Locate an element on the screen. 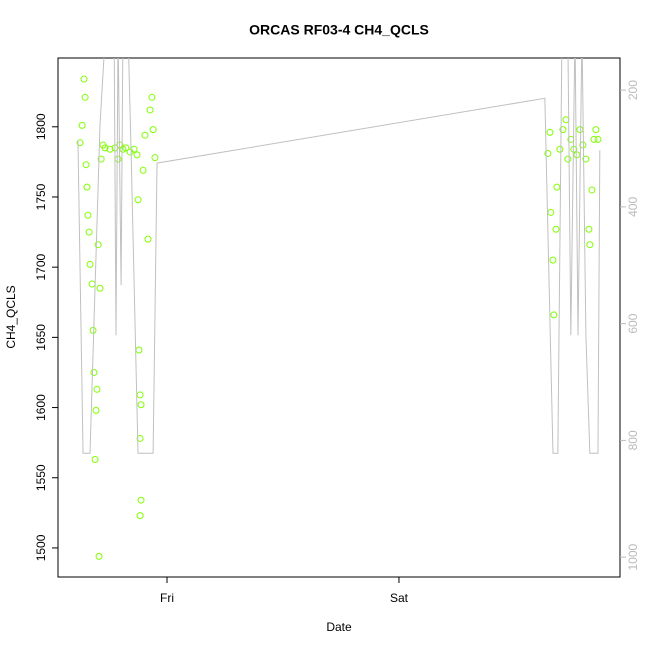 This screenshot has width=650, height=655. y2-tick-label: 600 is located at coordinates (633, 323).